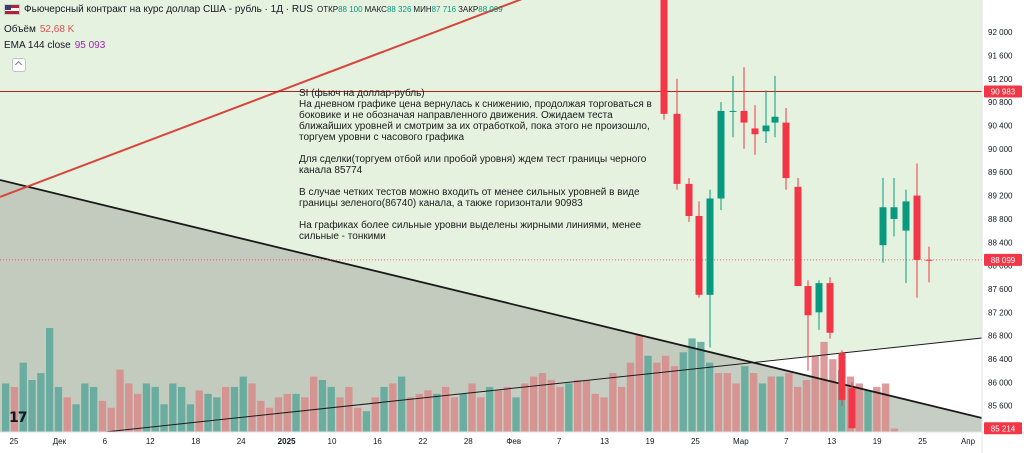 The width and height of the screenshot is (1024, 453). I want to click on x-tick-label: 18, so click(195, 441).